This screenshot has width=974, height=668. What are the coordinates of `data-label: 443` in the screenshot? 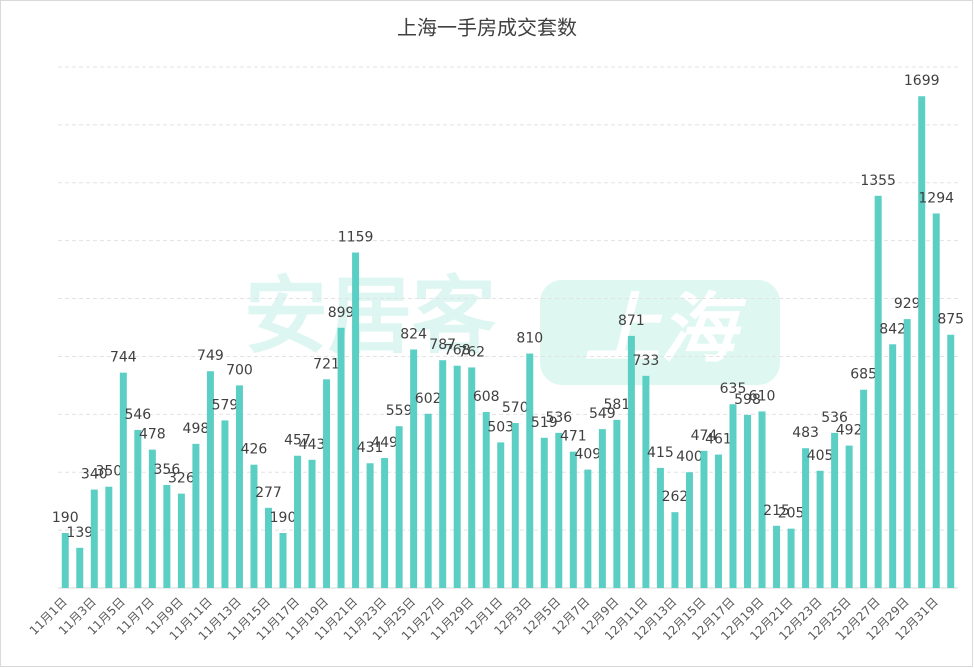 It's located at (312, 445).